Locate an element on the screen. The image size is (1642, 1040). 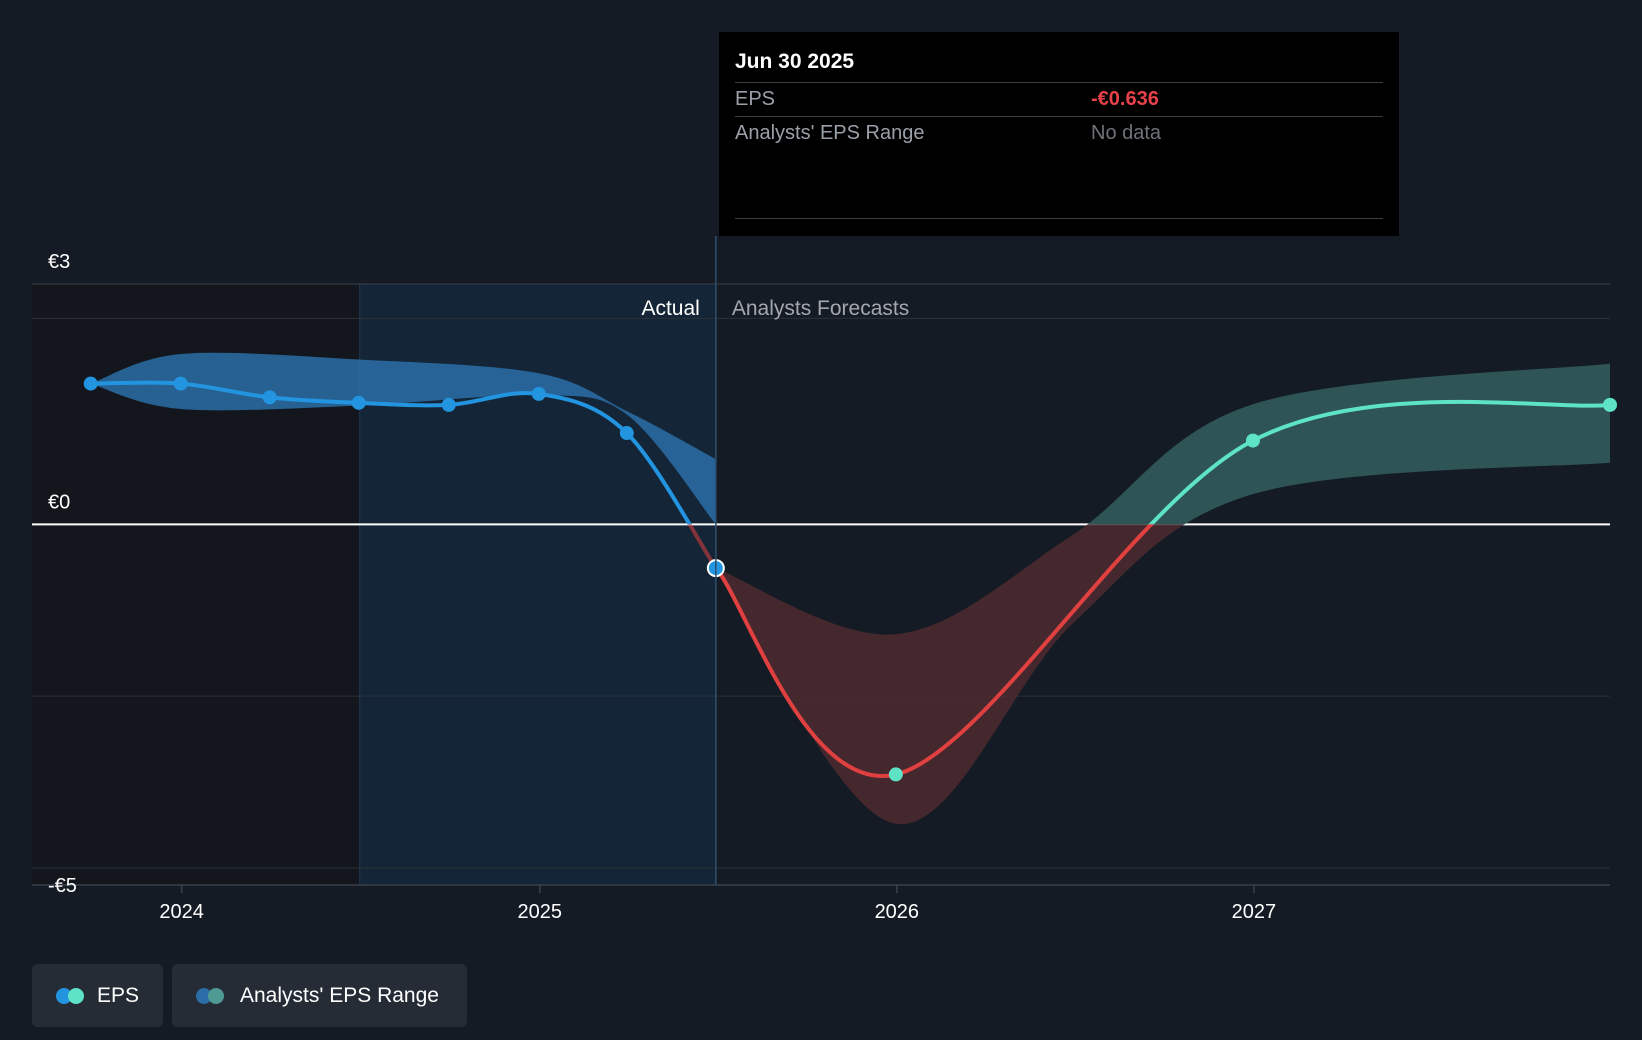
tooltip-divider is located at coordinates (1059, 218).